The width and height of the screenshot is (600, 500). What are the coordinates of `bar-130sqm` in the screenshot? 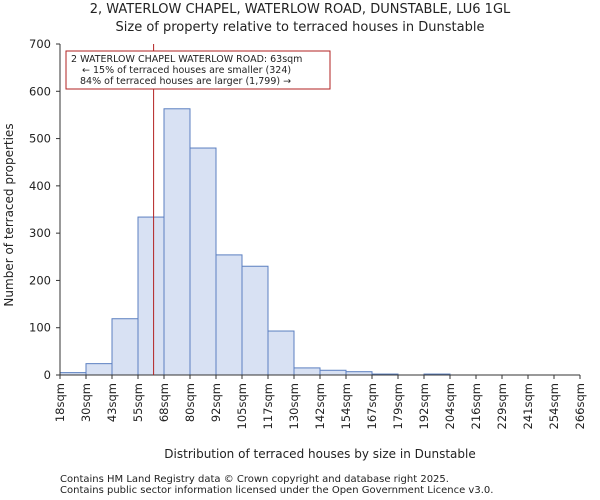 It's located at (307, 371).